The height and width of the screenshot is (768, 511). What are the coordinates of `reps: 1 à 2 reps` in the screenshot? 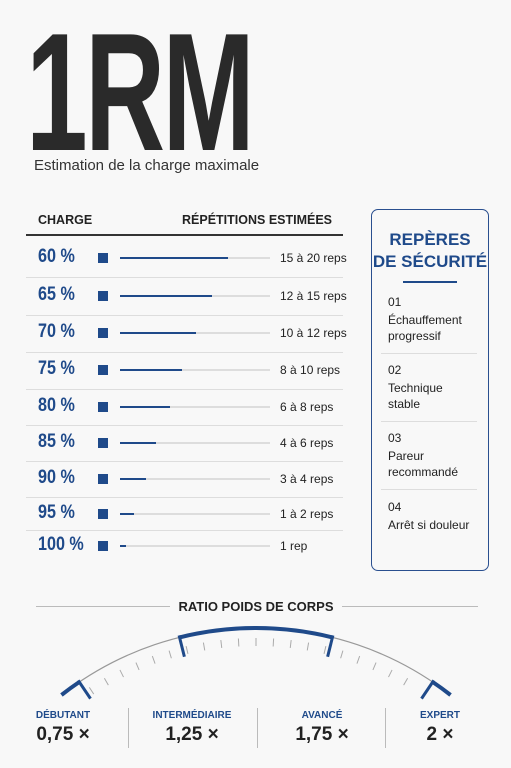 It's located at (307, 514).